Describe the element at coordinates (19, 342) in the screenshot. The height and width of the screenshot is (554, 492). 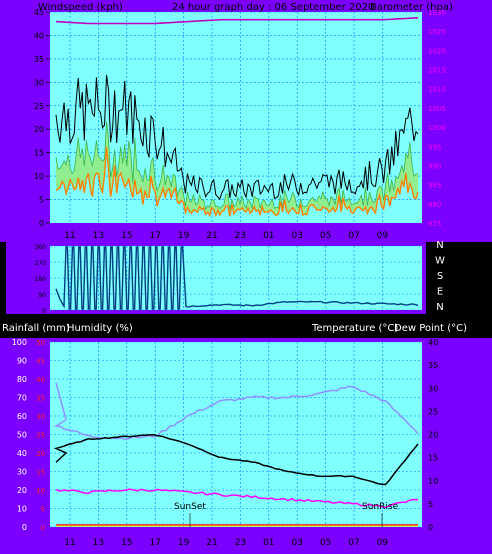
I see `humidity-tick-label: 100` at that location.